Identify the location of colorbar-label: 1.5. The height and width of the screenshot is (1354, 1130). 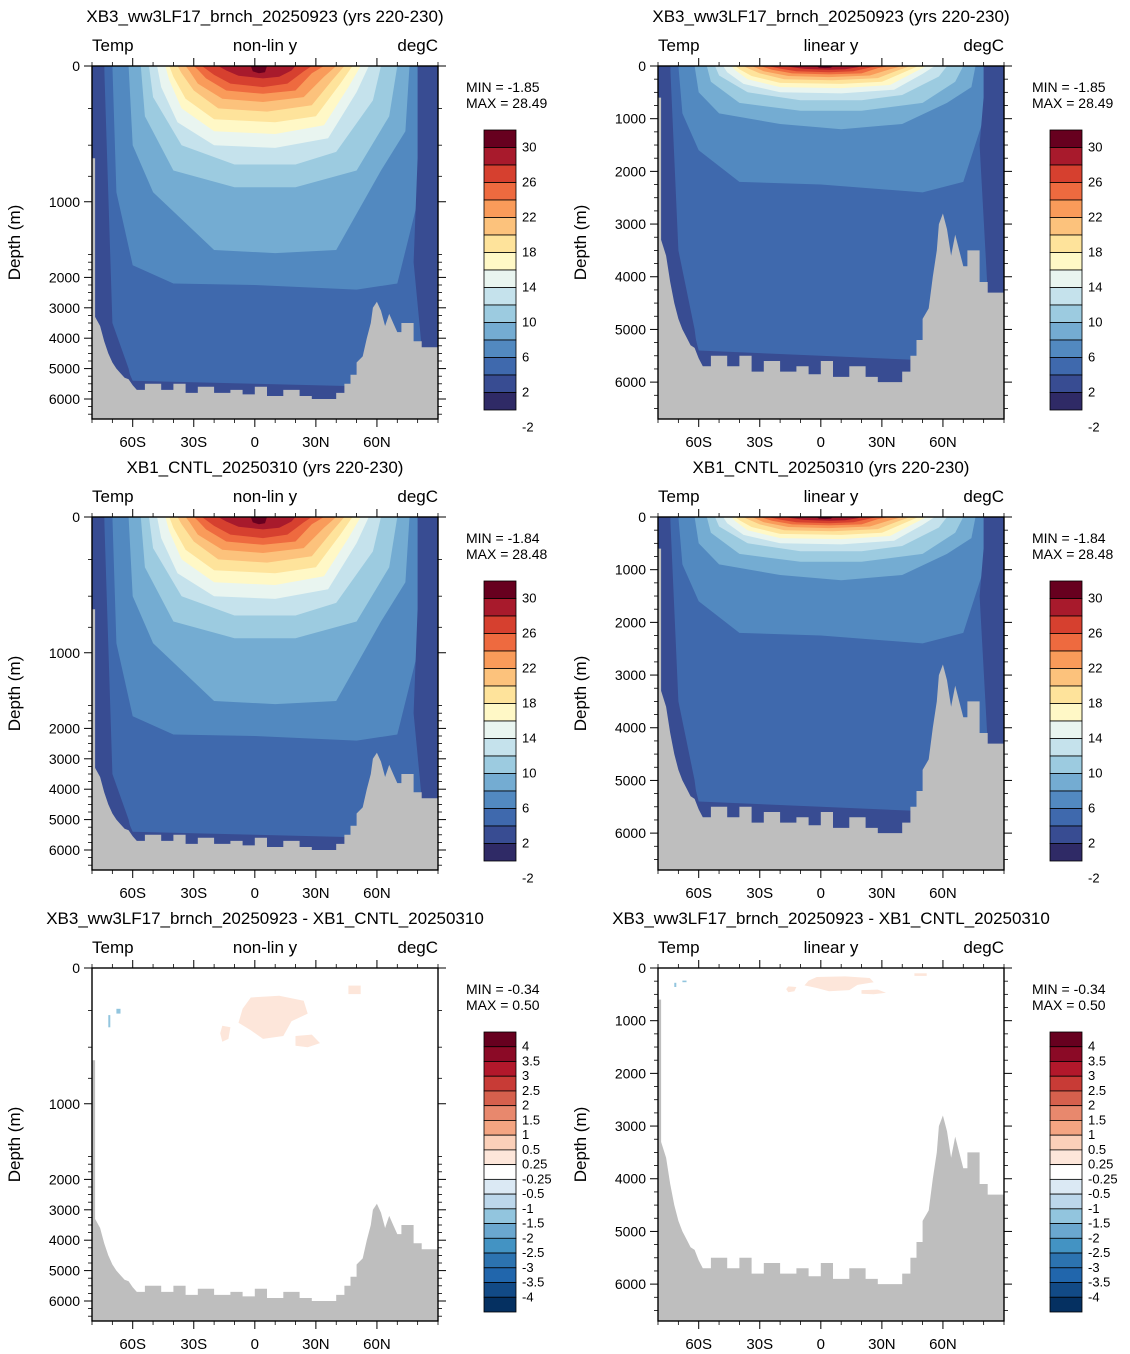
(1097, 1119).